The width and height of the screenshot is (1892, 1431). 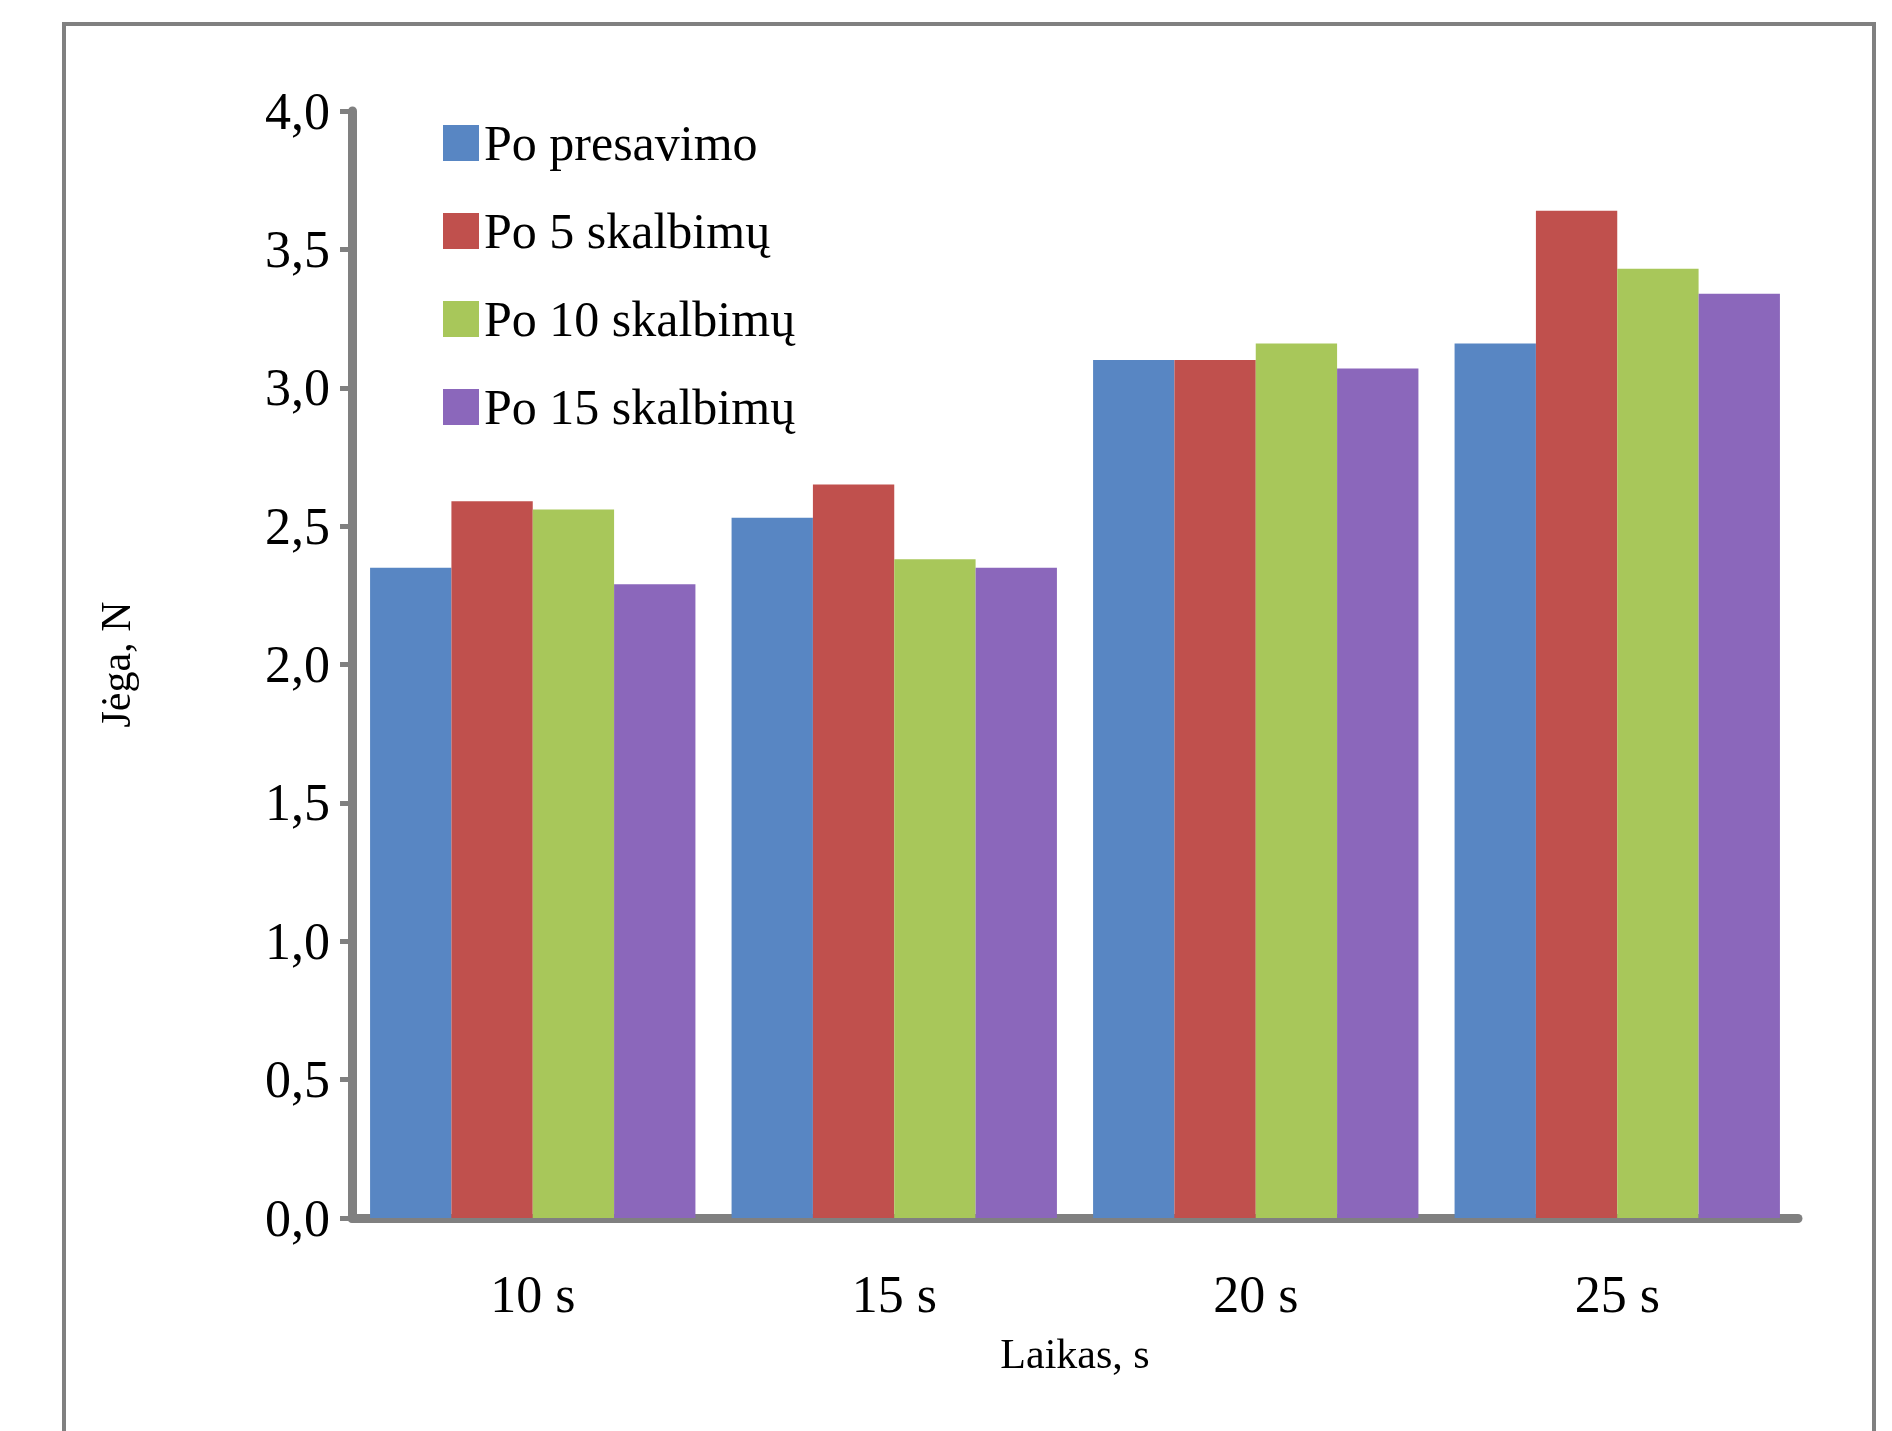 What do you see at coordinates (297, 941) in the screenshot?
I see `y-tick-label: 1,0` at bounding box center [297, 941].